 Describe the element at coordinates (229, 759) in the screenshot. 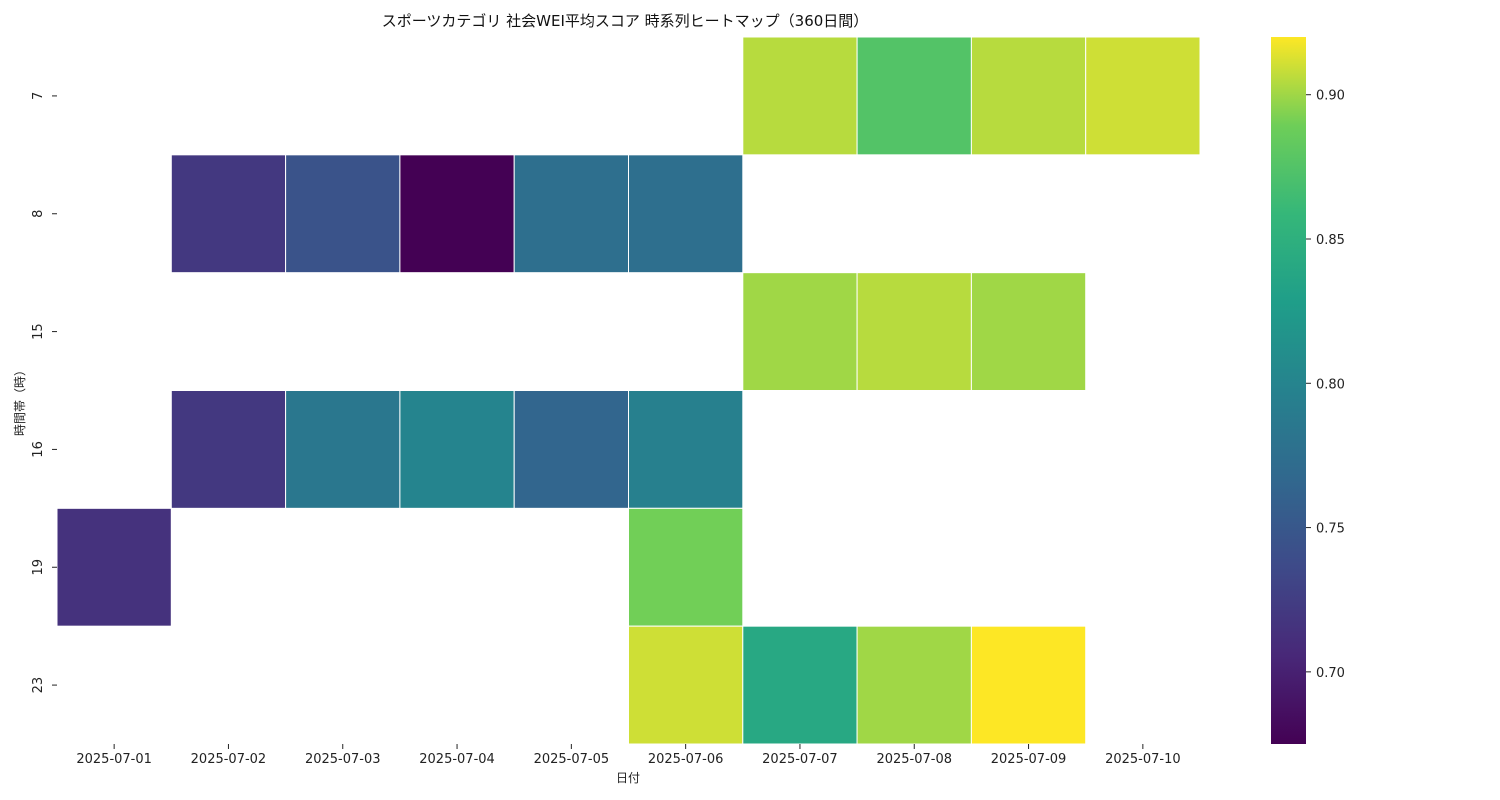

I see `x-tick-label: 2025-07-02` at that location.